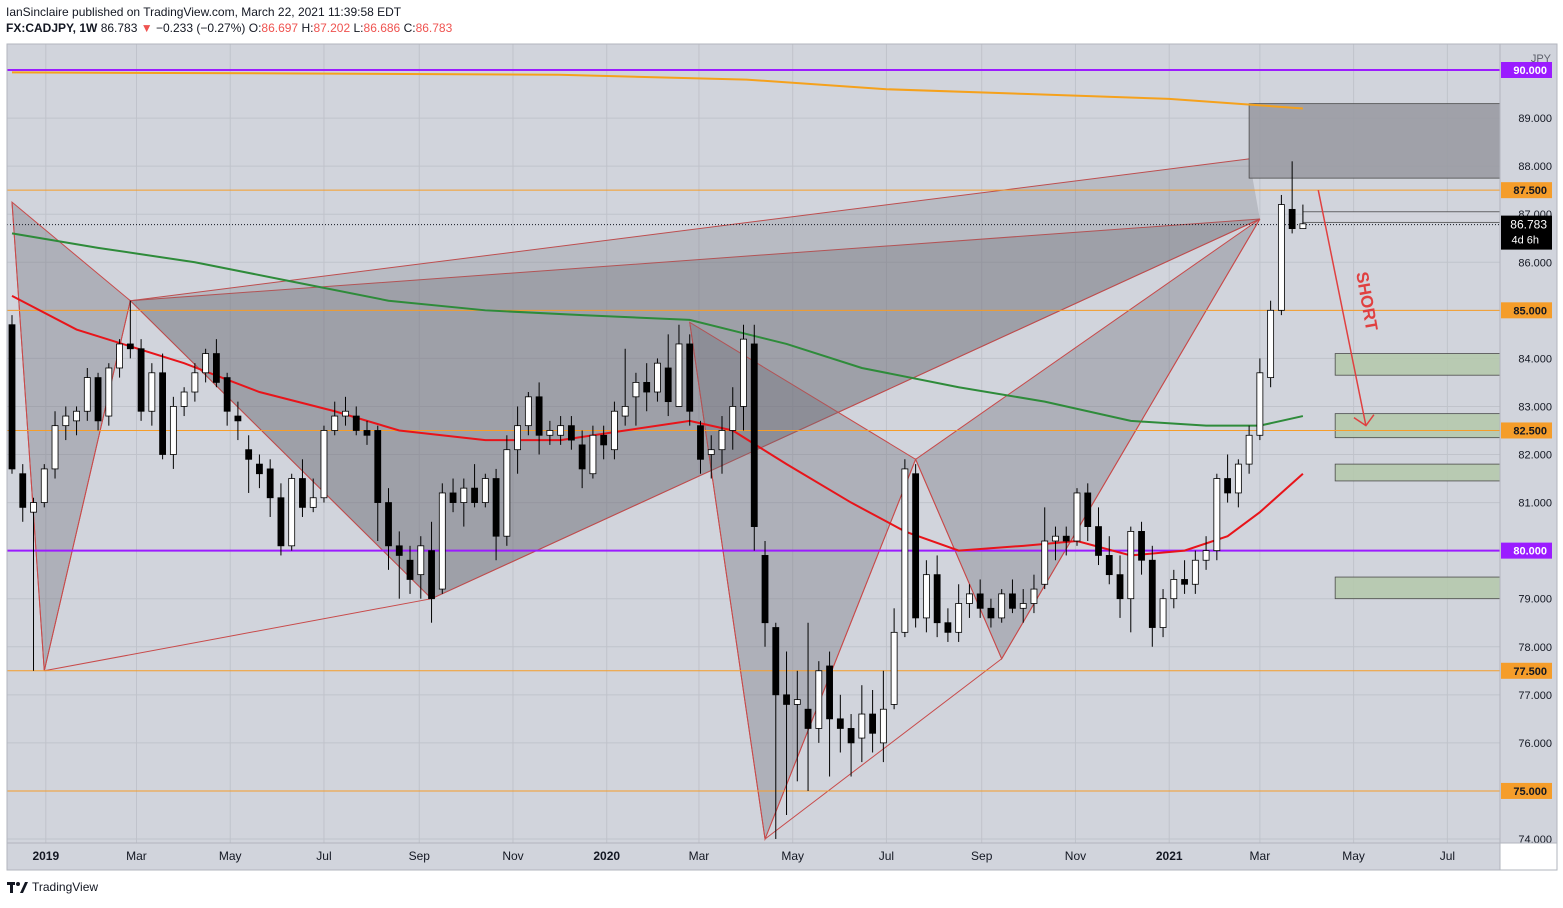  Describe the element at coordinates (1525, 241) in the screenshot. I see `bar-countdown-label: 4d 6h` at that location.